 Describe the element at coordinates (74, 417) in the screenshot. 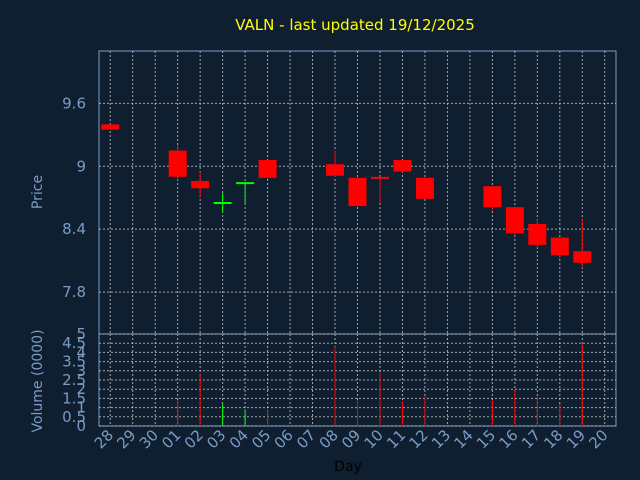

I see `volume-tick-label: 0.5` at that location.